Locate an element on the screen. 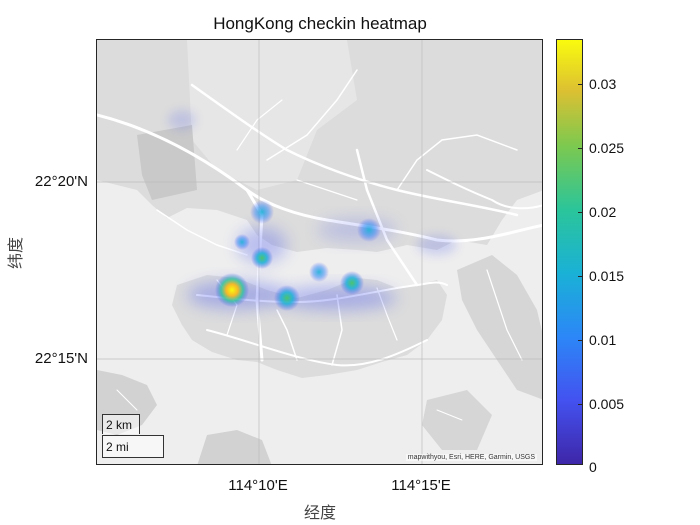 The image size is (700, 525). hotspot-quarry-bay is located at coordinates (319, 272).